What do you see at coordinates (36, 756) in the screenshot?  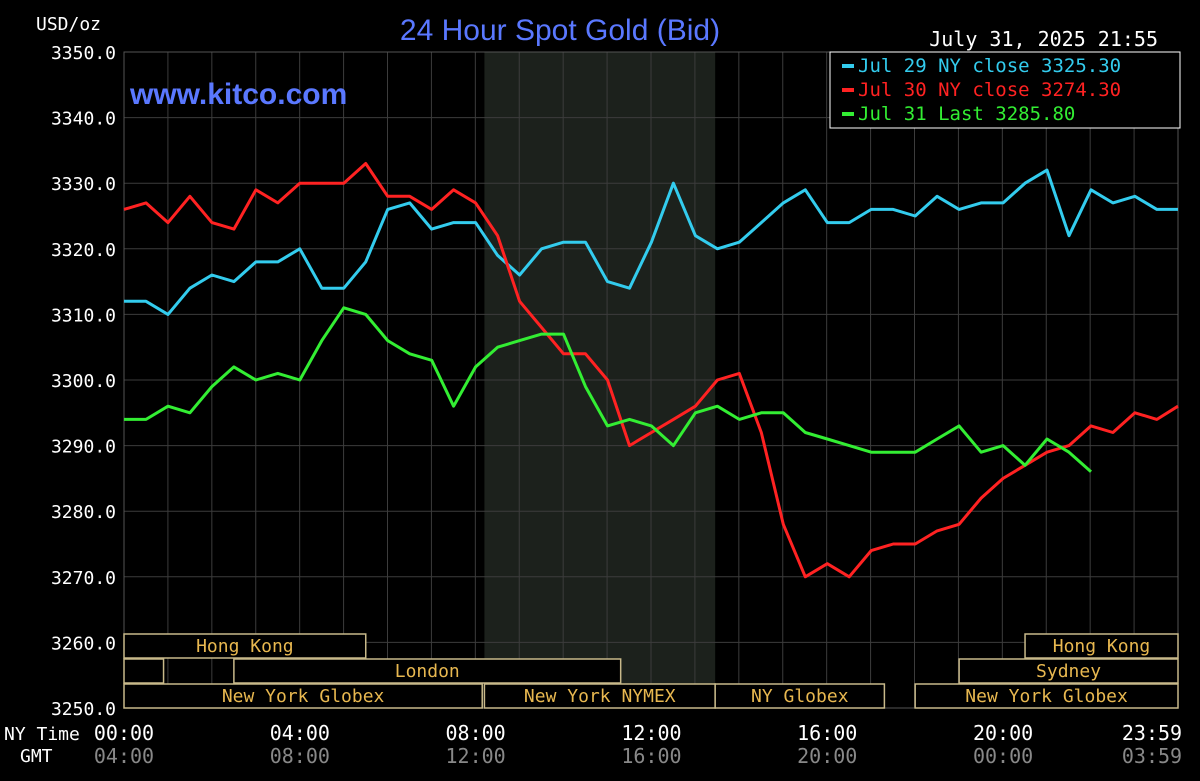 I see `x-row-label-gmt: GMT` at bounding box center [36, 756].